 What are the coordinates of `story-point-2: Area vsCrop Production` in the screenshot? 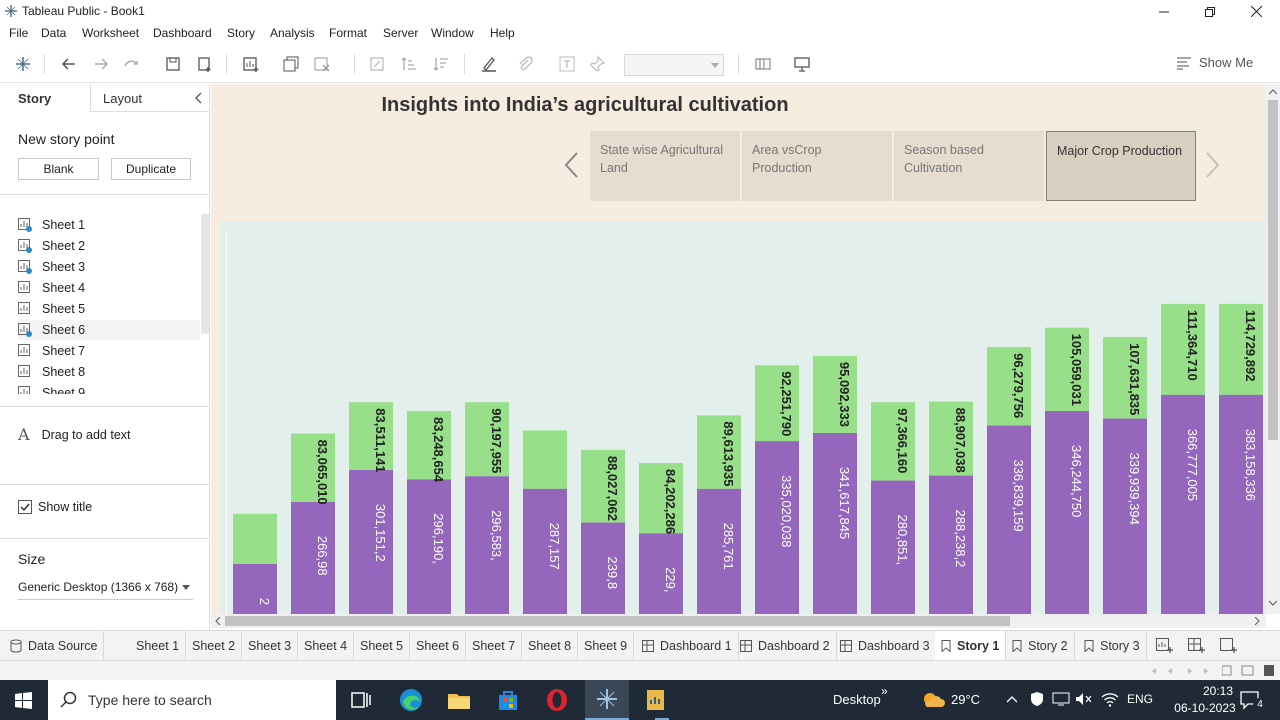 It's located at (817, 166).